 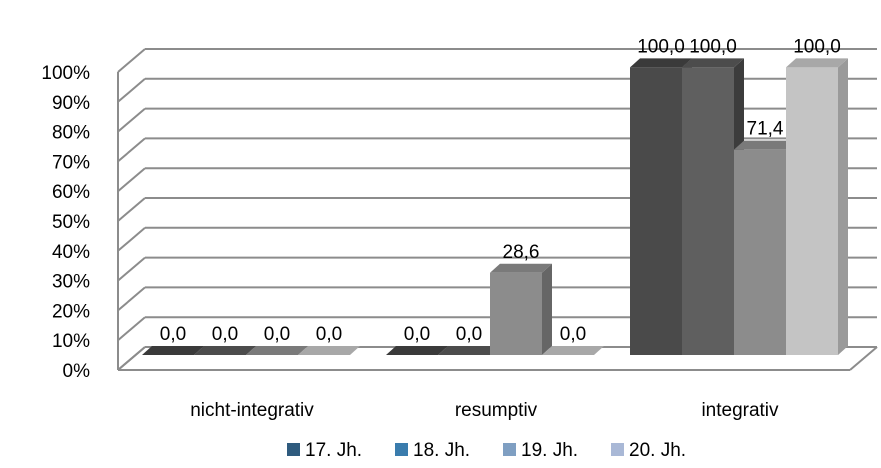 What do you see at coordinates (333, 450) in the screenshot?
I see `legend-label: 17. Jh.` at bounding box center [333, 450].